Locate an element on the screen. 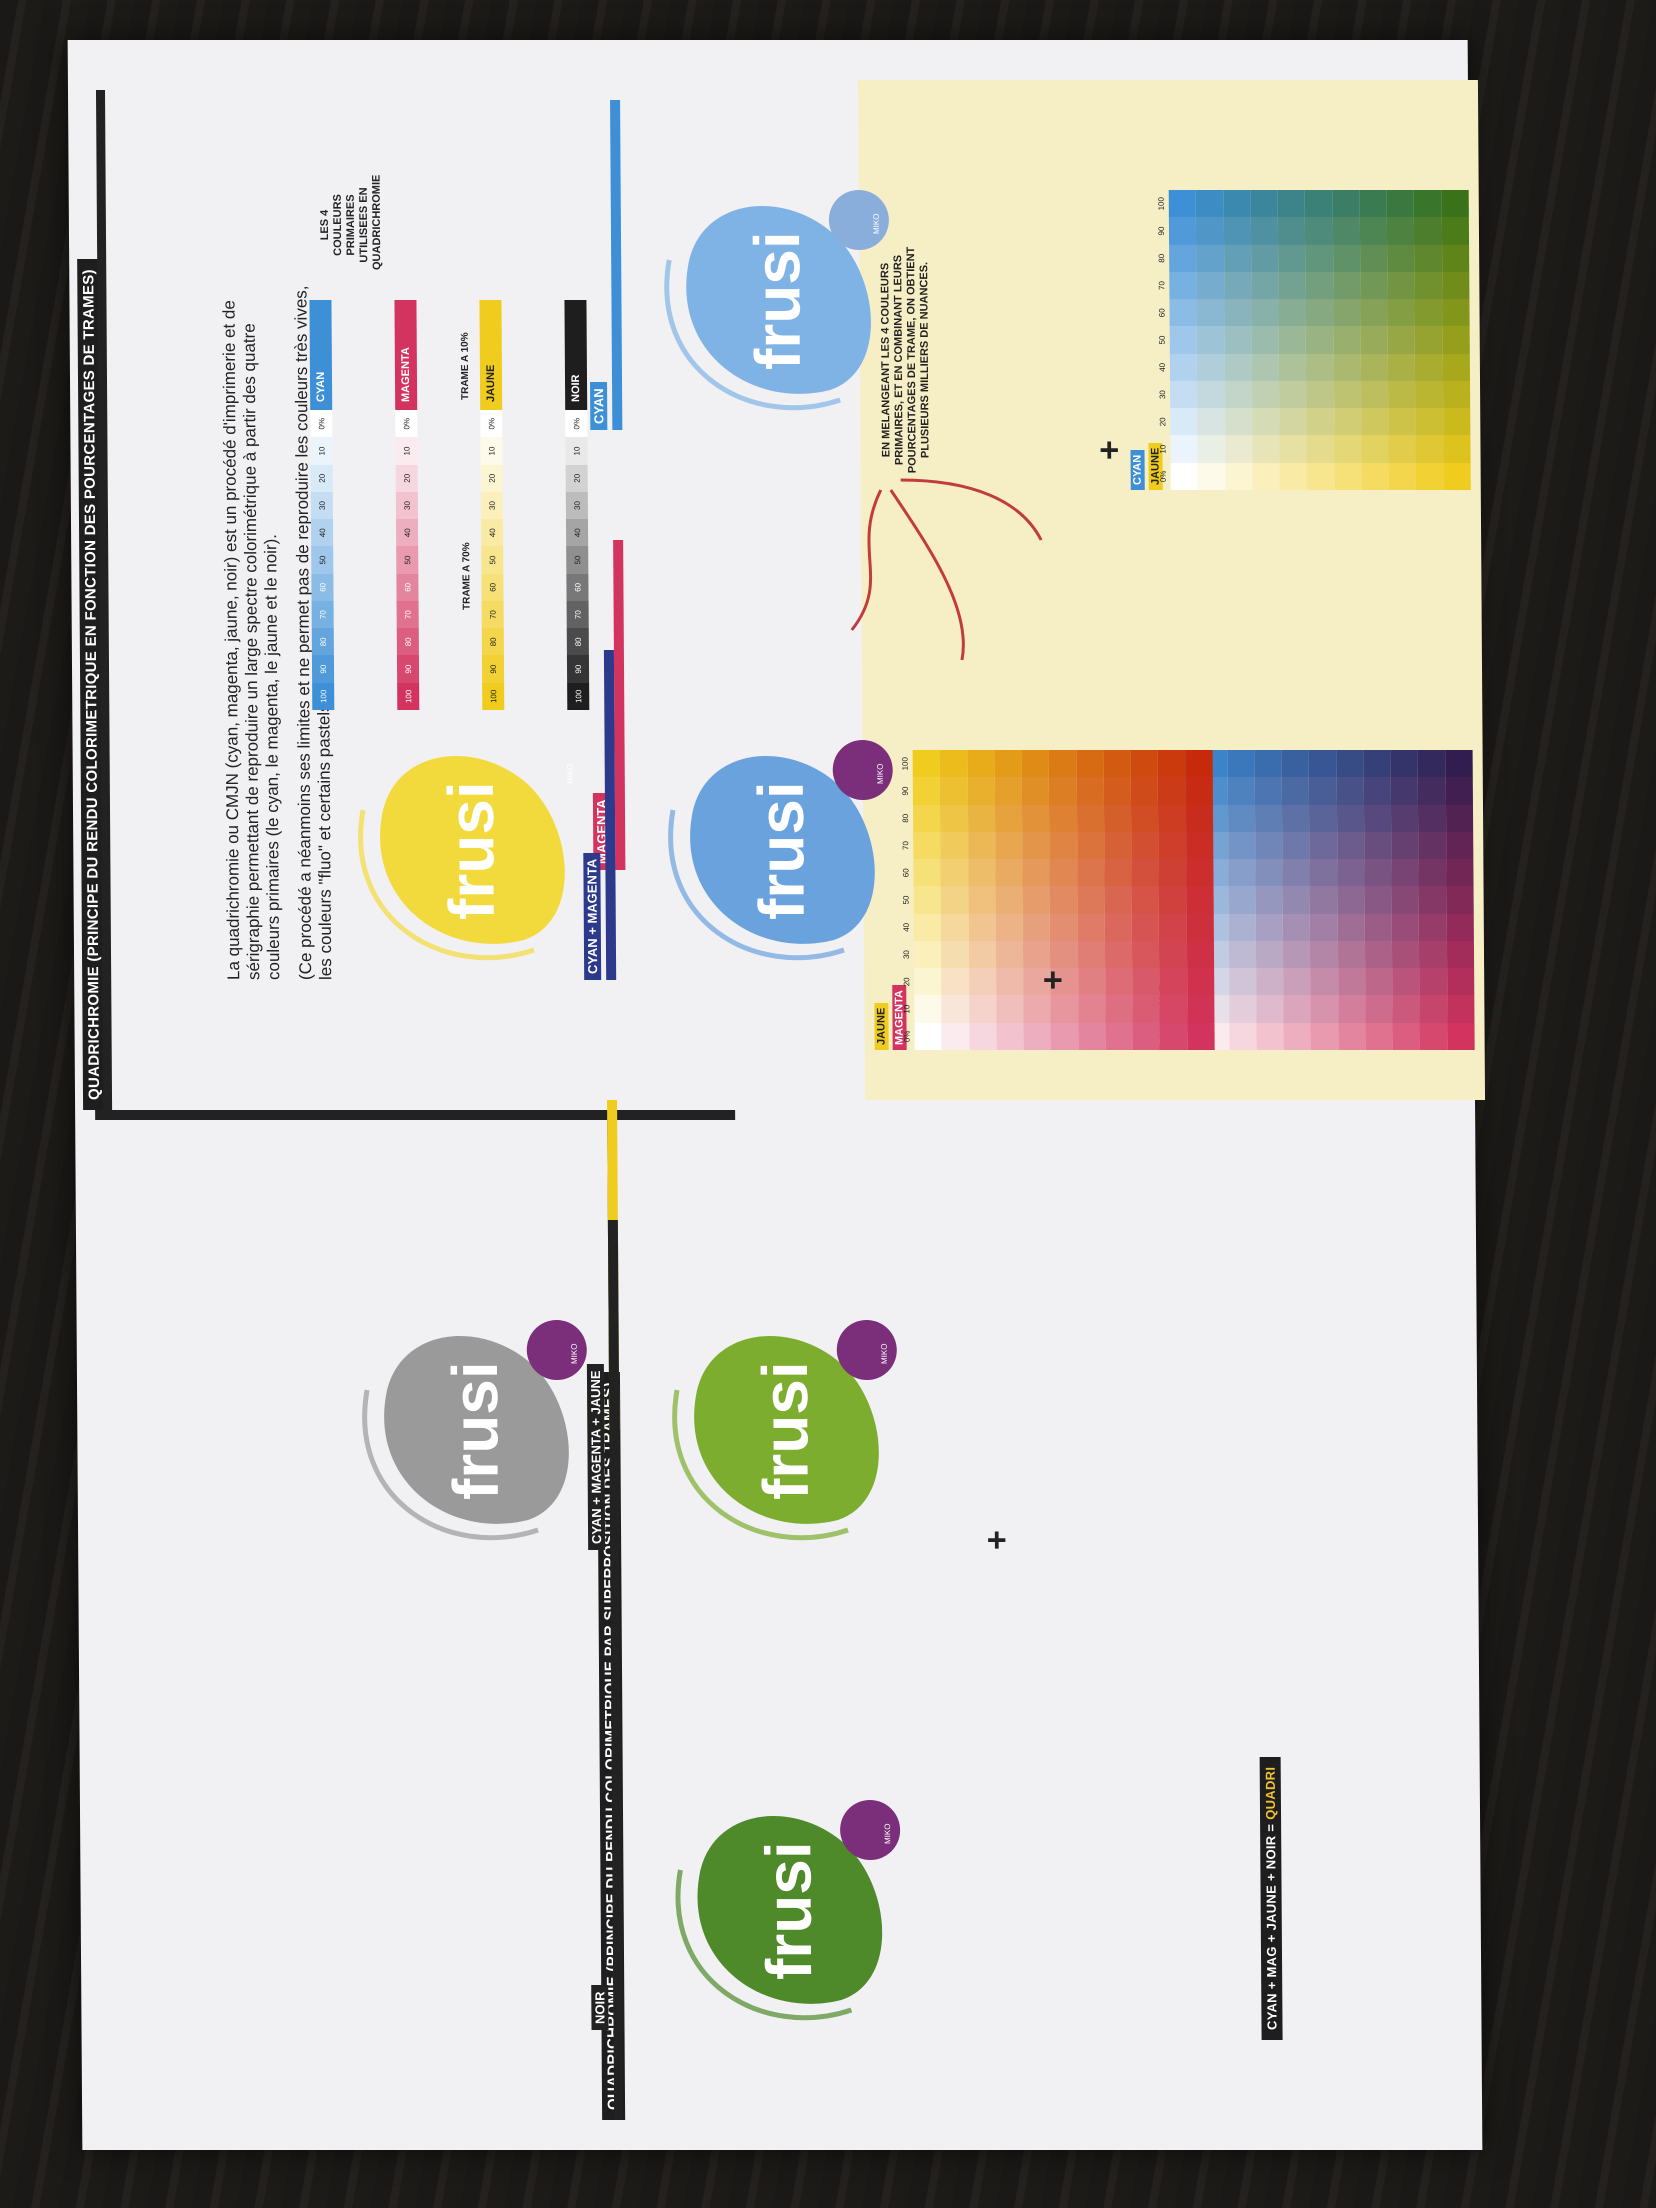 The width and height of the screenshot is (1656, 2208). arrows-graphic is located at coordinates (946, 569).